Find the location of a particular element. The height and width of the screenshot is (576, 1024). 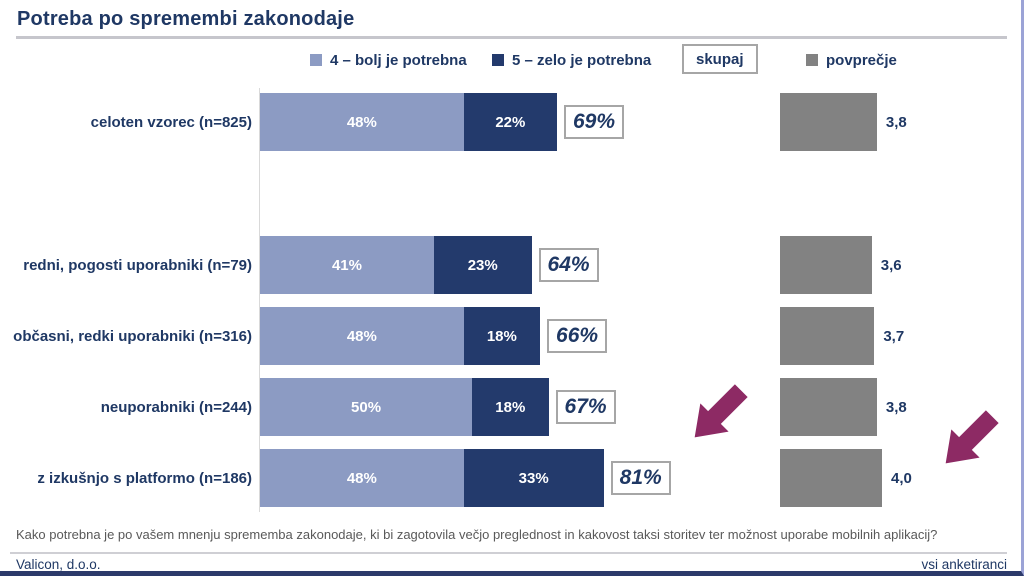

footer-sample: vsi anketiranci is located at coordinates (964, 564).